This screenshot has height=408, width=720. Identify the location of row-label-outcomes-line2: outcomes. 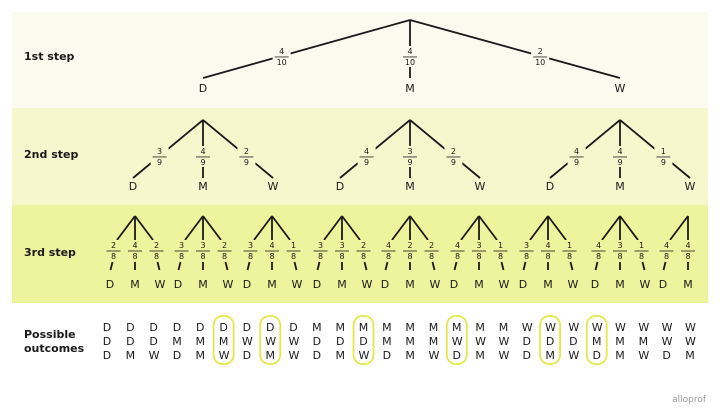
(54, 348).